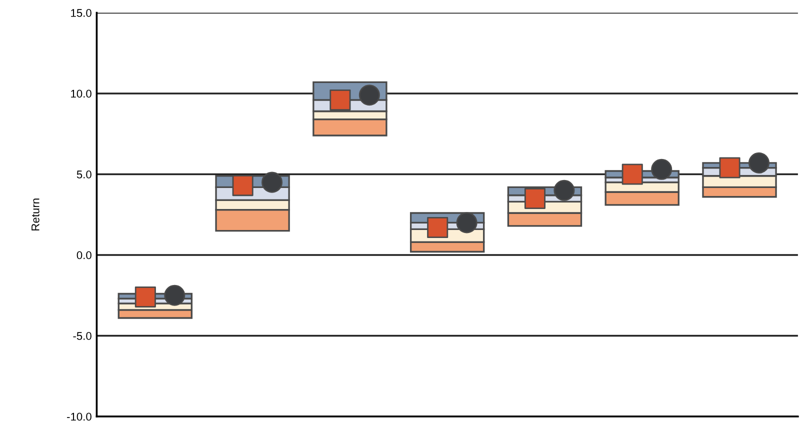  What do you see at coordinates (82, 336) in the screenshot?
I see `y-tick-label: -5.0` at bounding box center [82, 336].